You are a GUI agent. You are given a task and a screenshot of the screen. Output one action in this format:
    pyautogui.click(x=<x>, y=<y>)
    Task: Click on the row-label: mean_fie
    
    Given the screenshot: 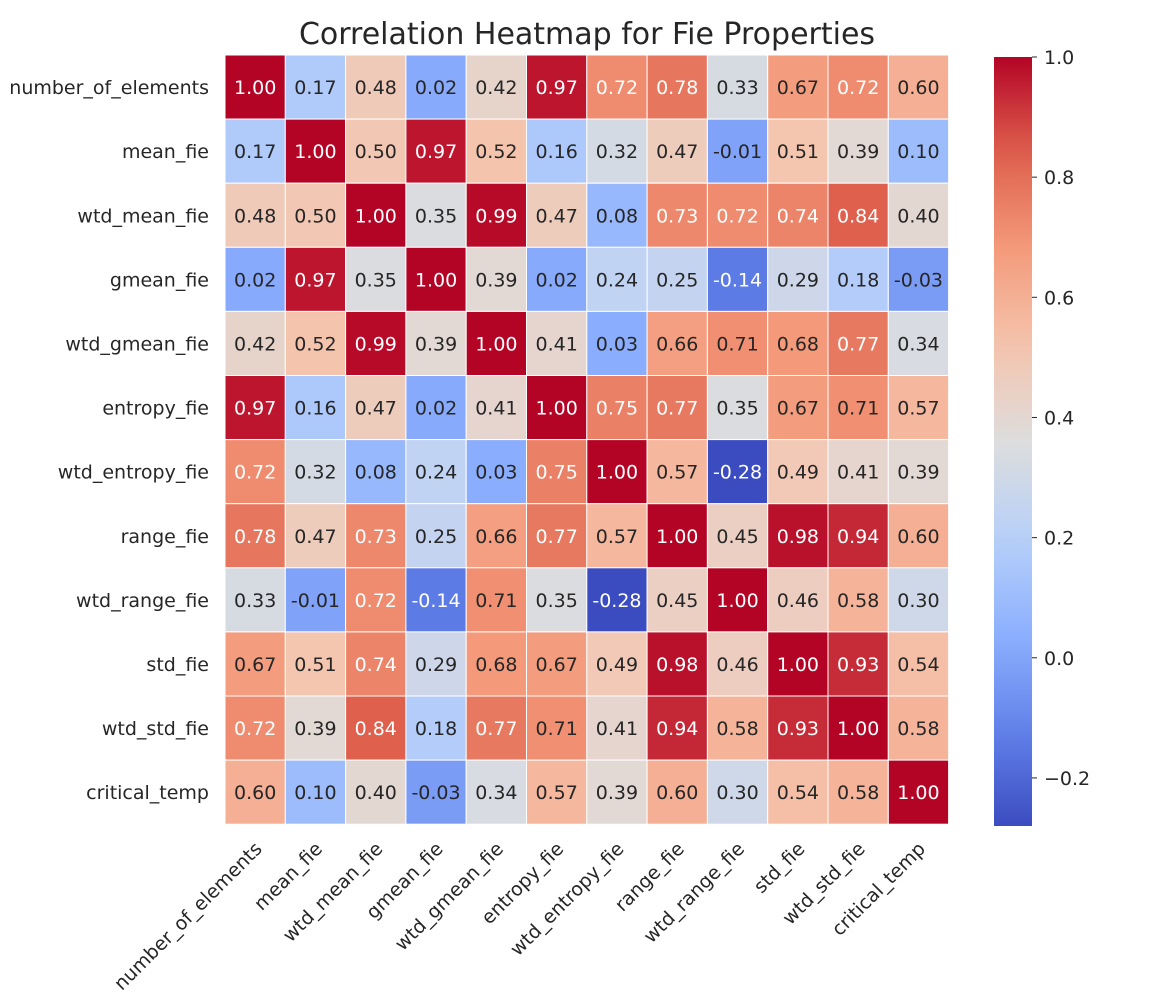 What is the action you would take?
    pyautogui.click(x=165, y=152)
    